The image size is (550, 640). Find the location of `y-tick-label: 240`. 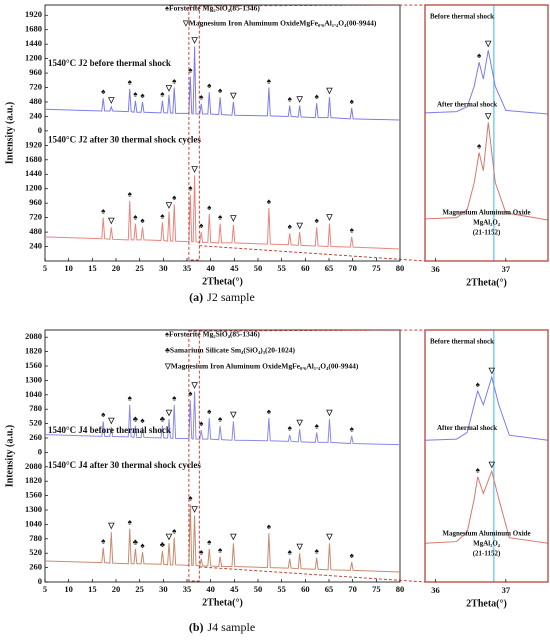

y-tick-label: 240 is located at coordinates (35, 245).